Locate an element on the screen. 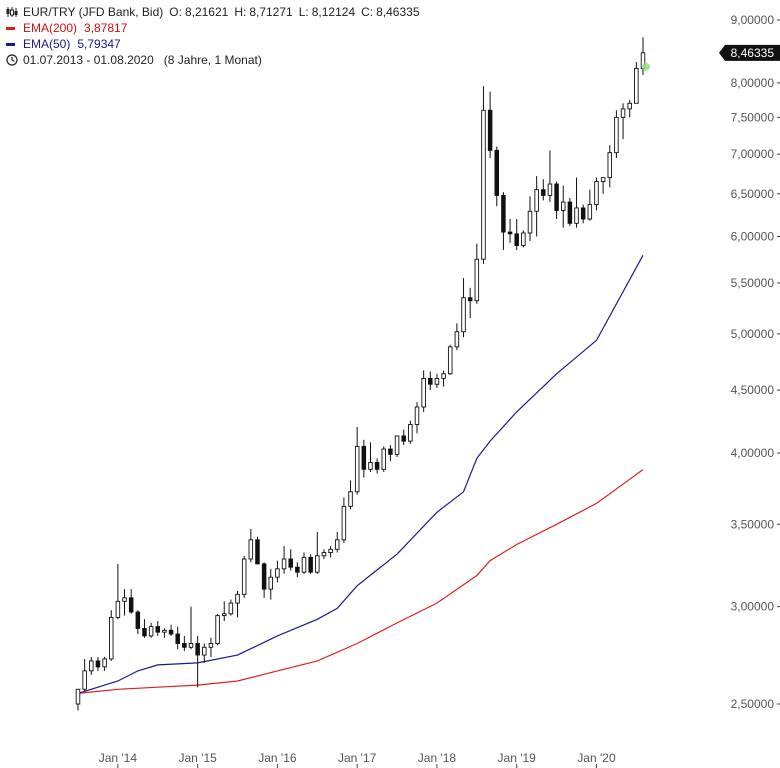  y-tick-label: 2,50000 is located at coordinates (753, 704).